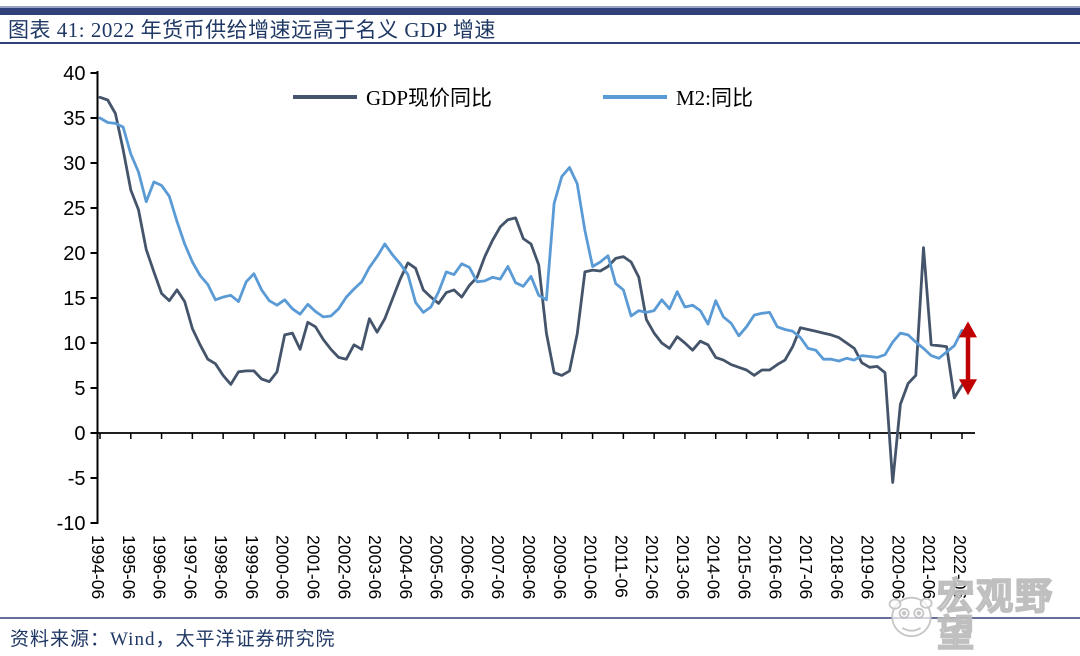 This screenshot has height=656, width=1080. I want to click on y-tick-label: 30, so click(74, 164).